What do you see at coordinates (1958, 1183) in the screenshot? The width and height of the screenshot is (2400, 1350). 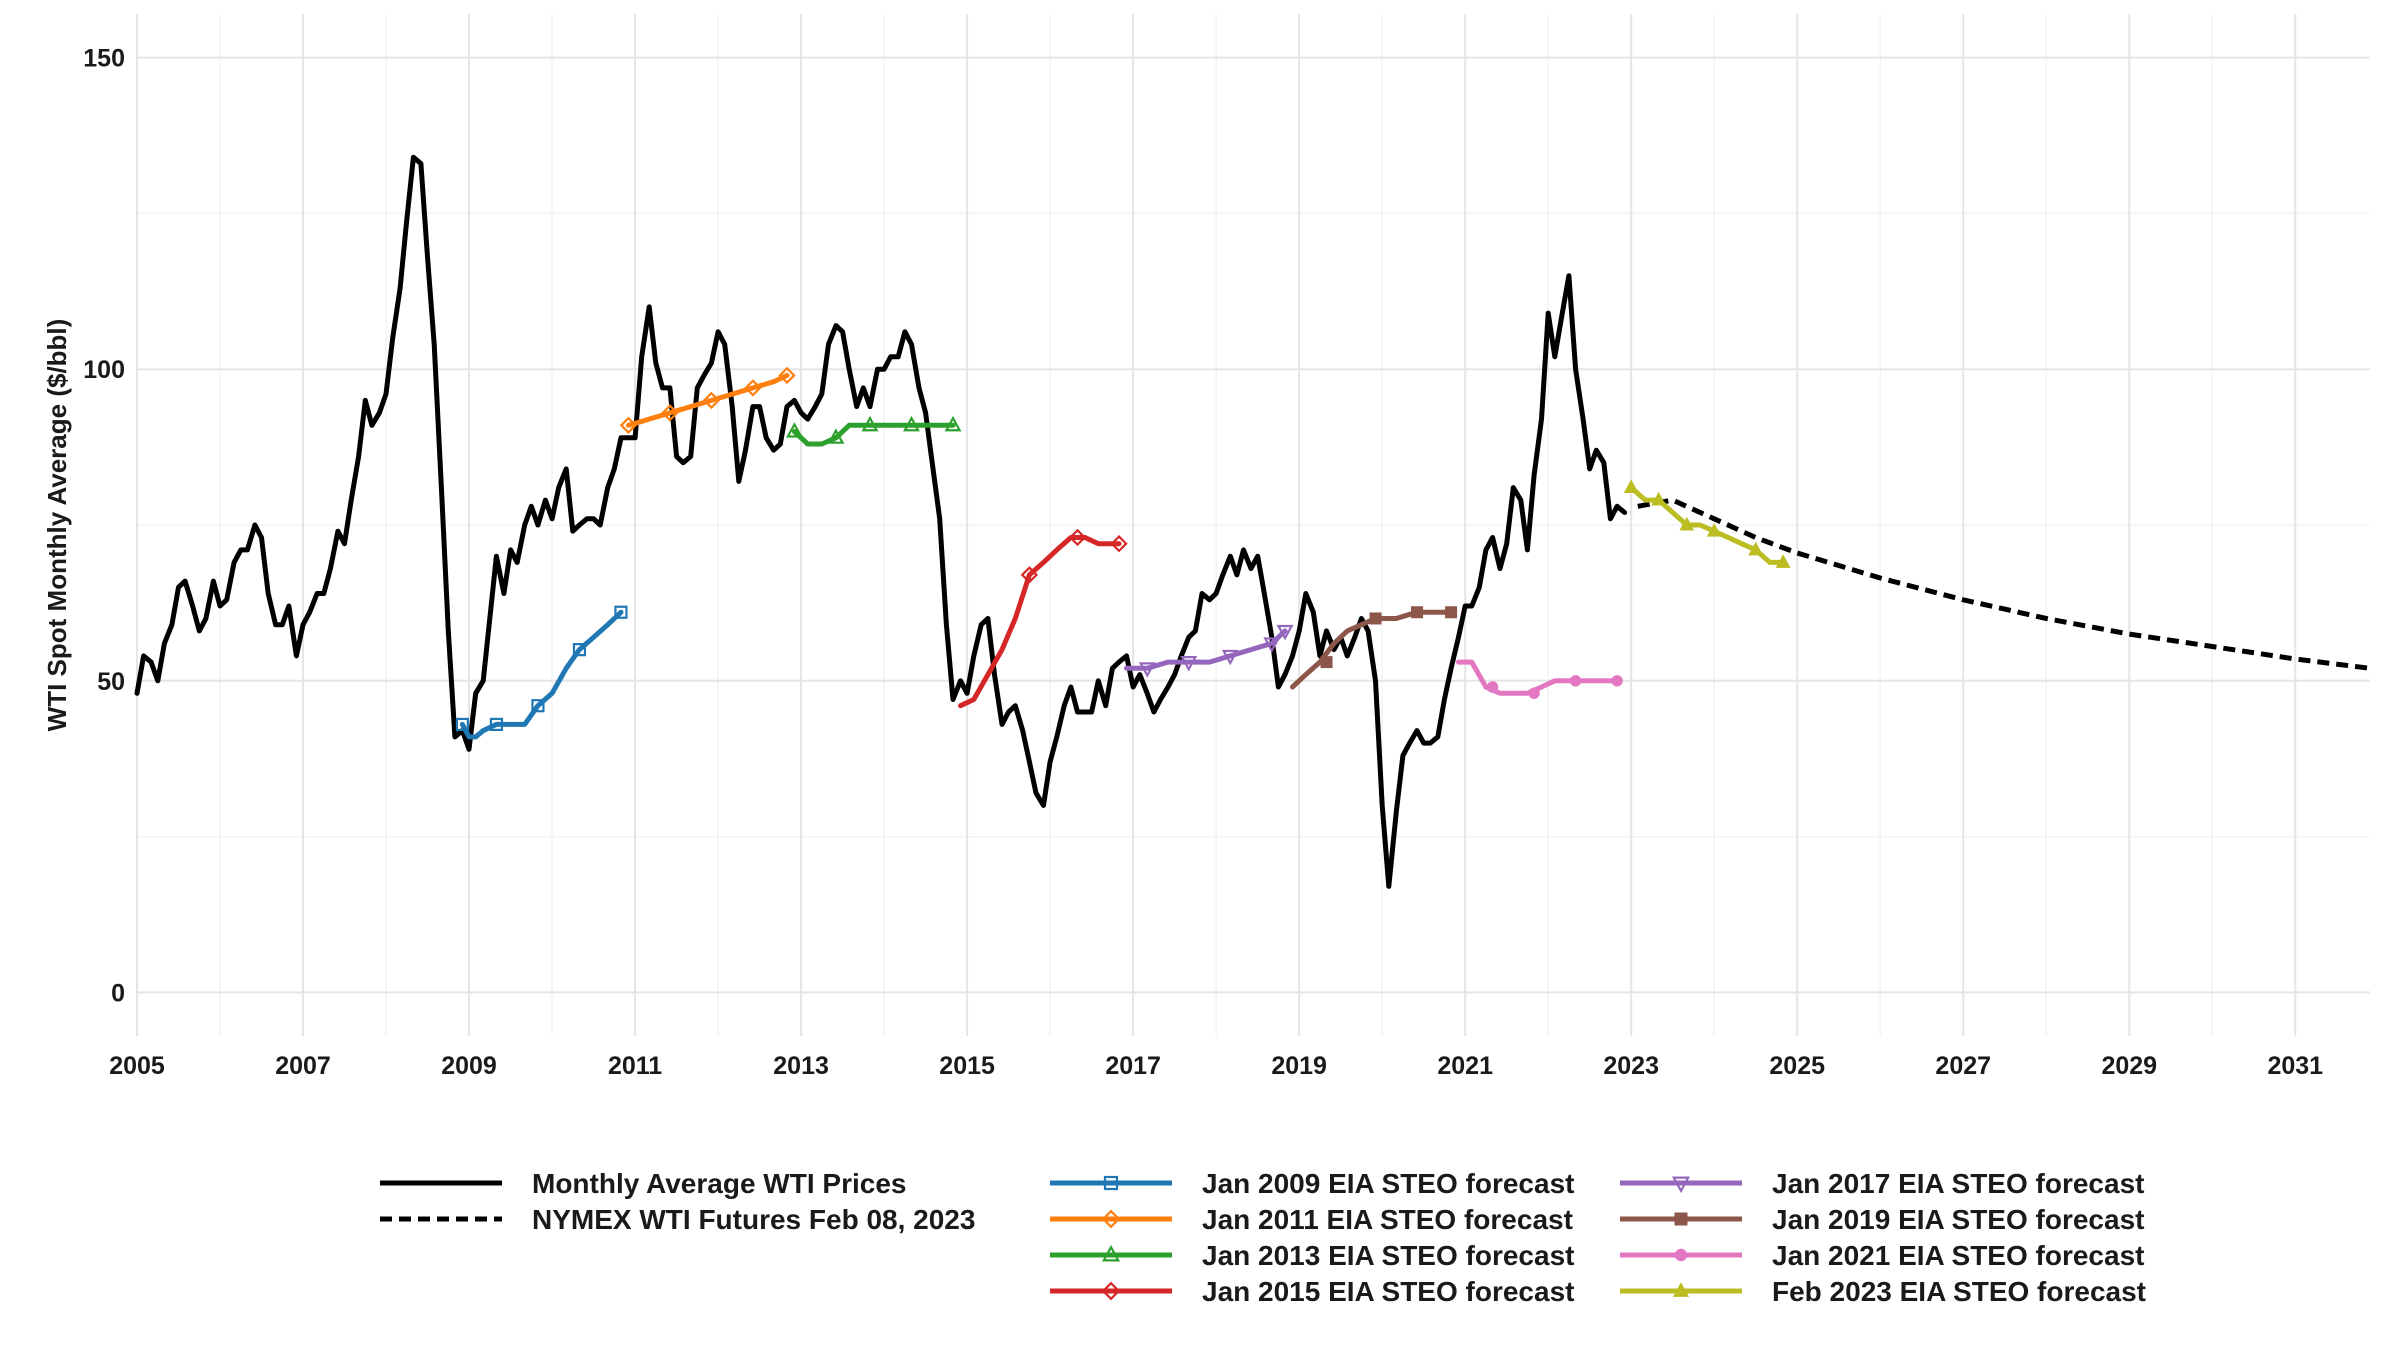 I see `legend-label: Jan 2017 EIA STEO forecast` at bounding box center [1958, 1183].